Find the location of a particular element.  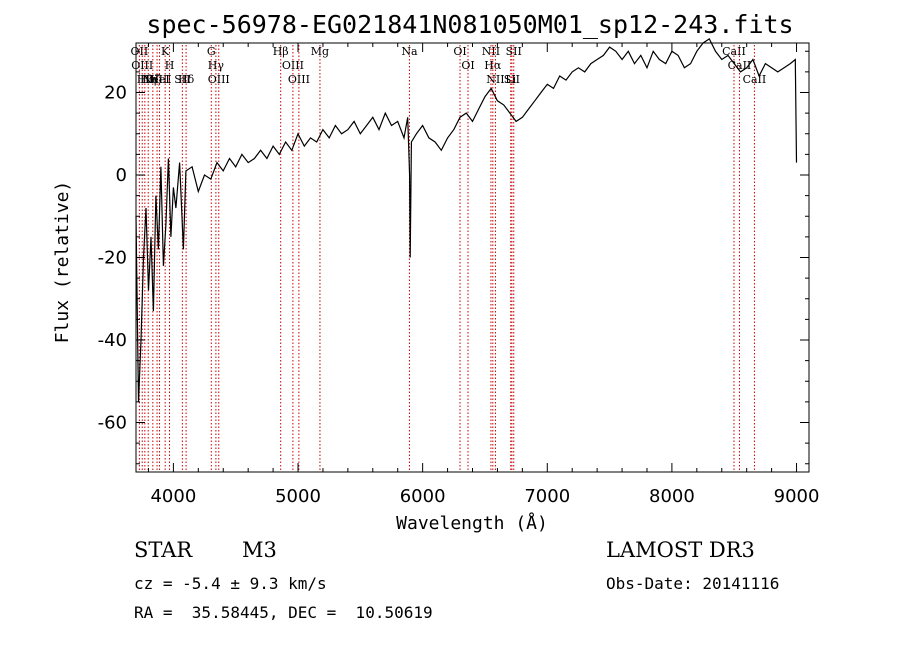

sky-coordinates: RA = 35.58445, DEC = 10.50619 is located at coordinates (283, 612).